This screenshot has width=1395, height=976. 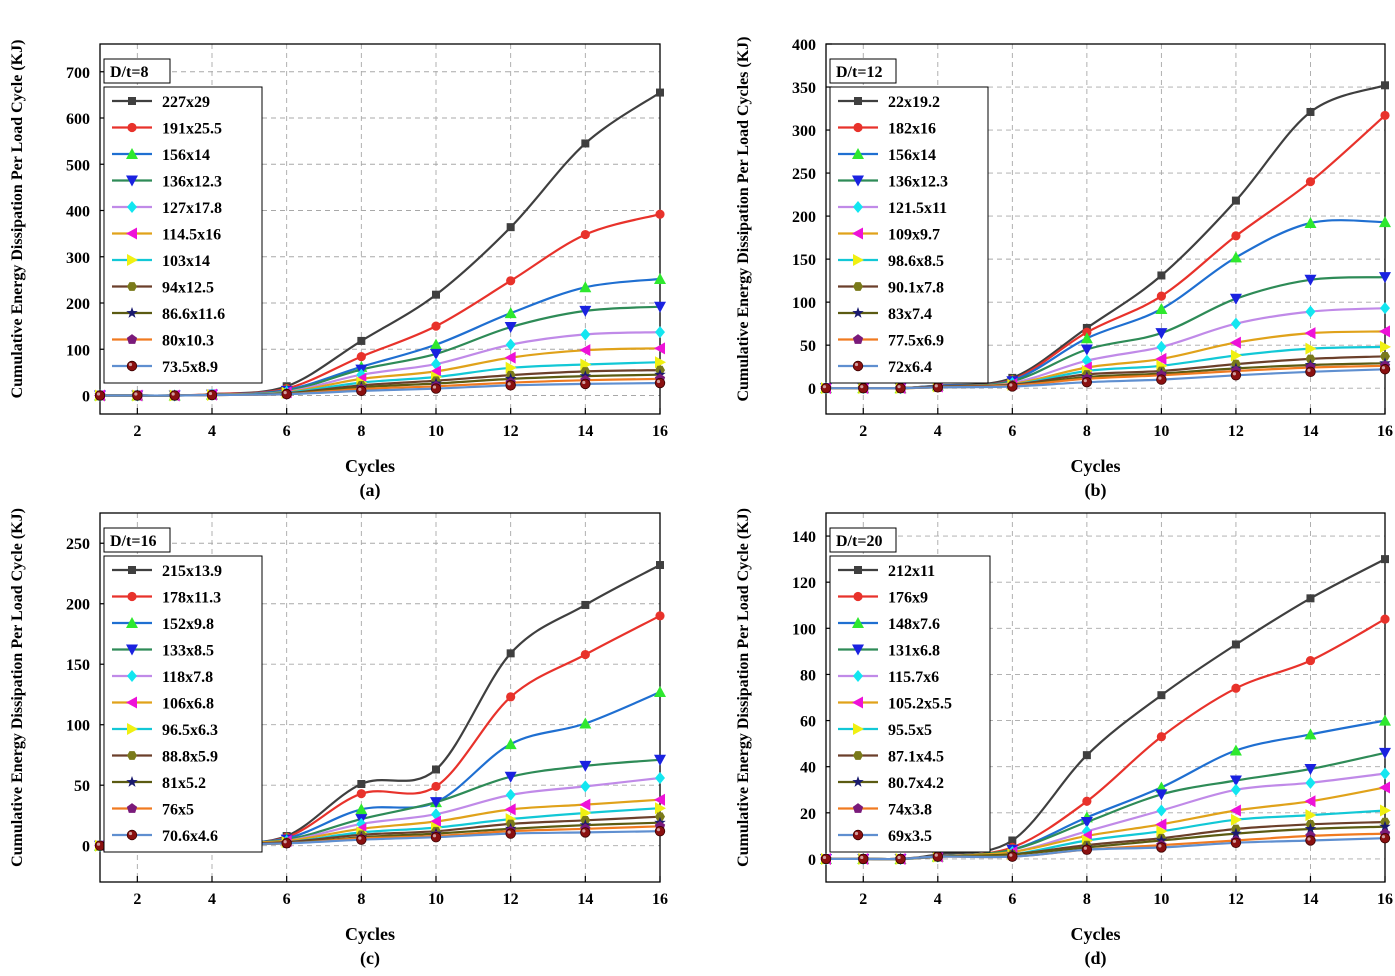 I want to click on series-line, so click(x=380, y=389).